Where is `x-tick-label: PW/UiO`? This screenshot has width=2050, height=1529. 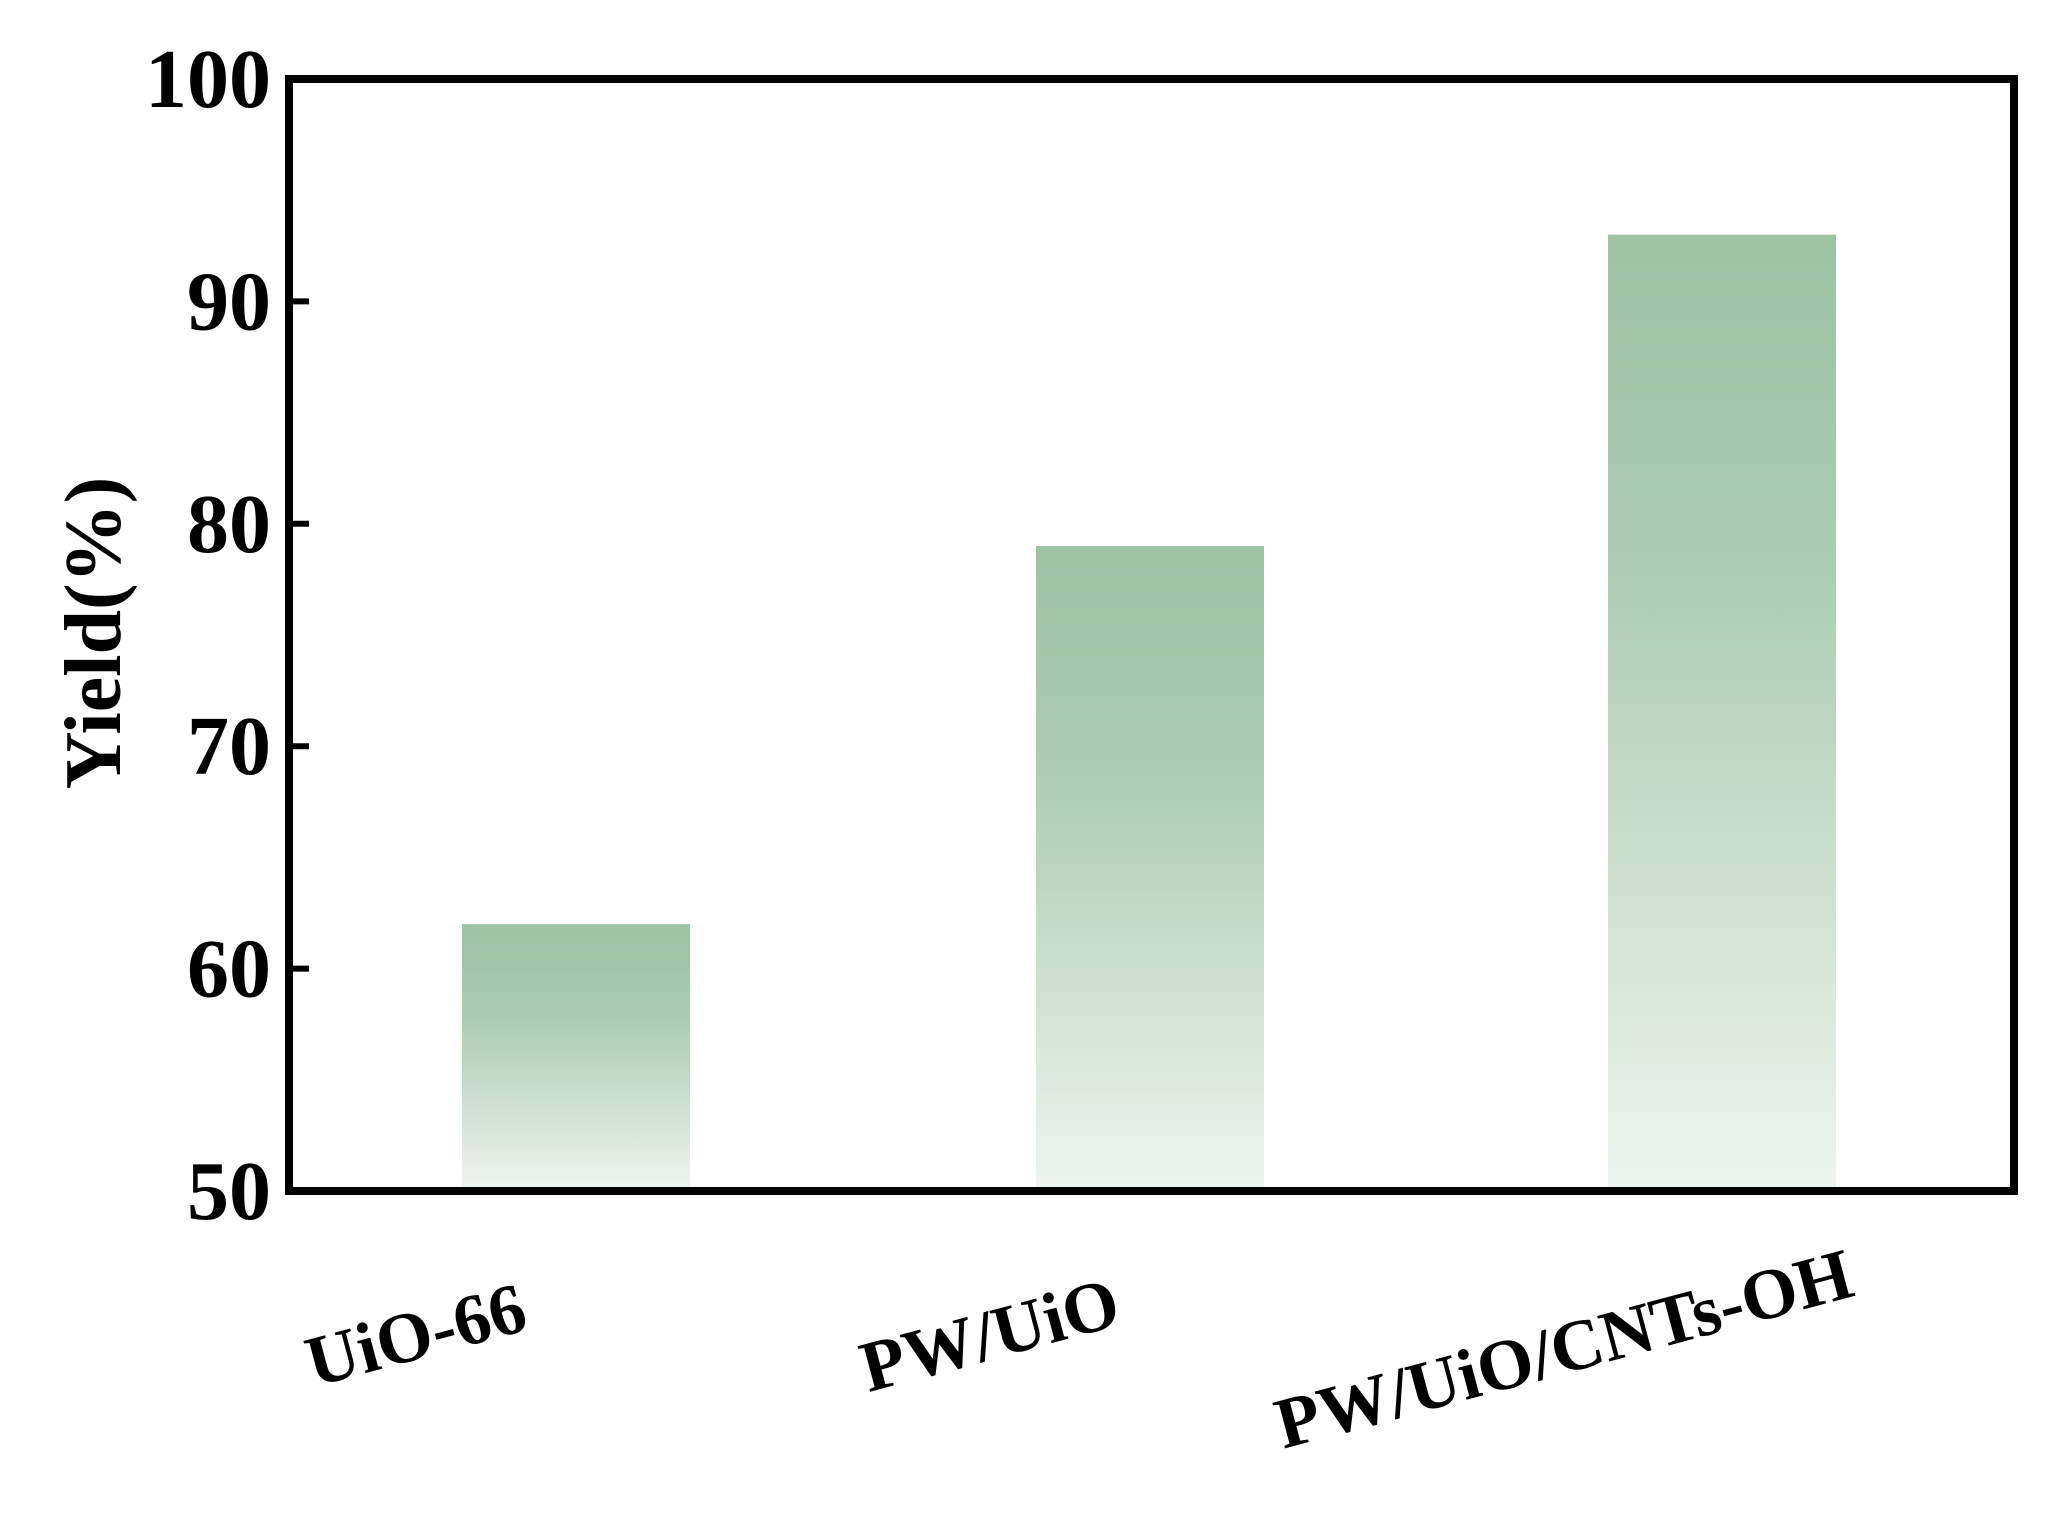 x-tick-label: PW/UiO is located at coordinates (990, 1335).